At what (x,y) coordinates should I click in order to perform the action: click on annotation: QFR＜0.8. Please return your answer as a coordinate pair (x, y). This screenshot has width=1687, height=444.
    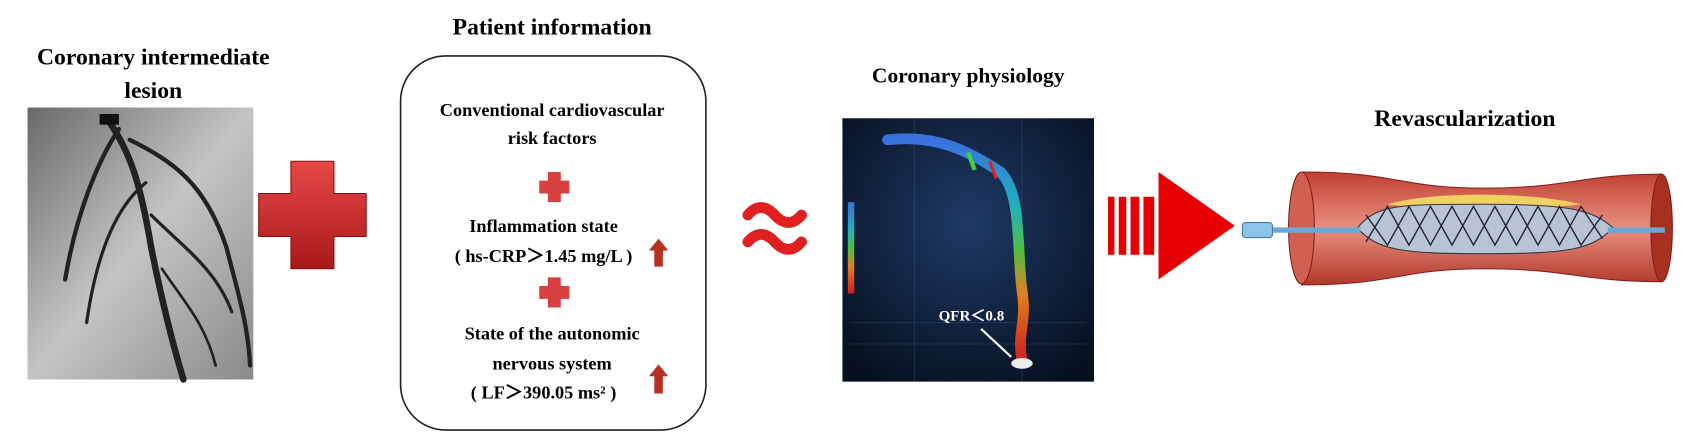
    Looking at the image, I should click on (972, 317).